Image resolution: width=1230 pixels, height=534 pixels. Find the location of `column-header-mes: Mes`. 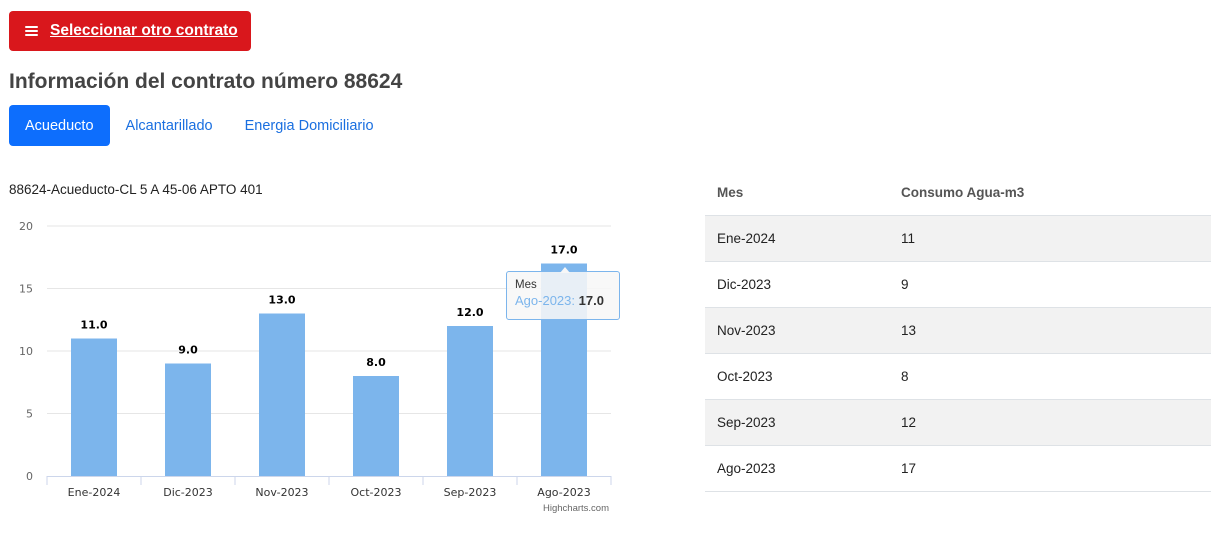

column-header-mes: Mes is located at coordinates (797, 192).